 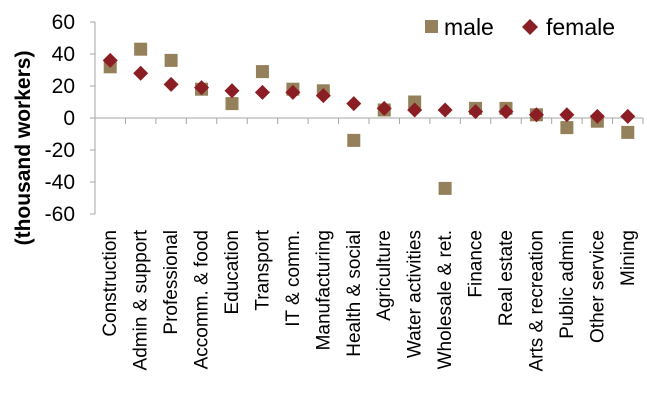 I want to click on category-label: Transport, so click(x=262, y=269).